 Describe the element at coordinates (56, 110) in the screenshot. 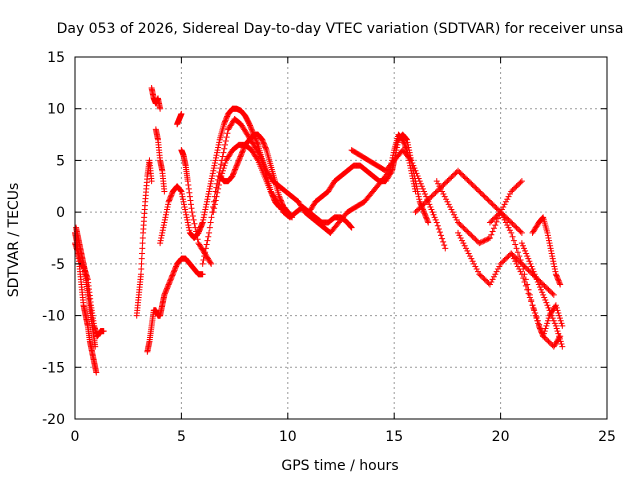

I see `y-tick-label: 10` at that location.